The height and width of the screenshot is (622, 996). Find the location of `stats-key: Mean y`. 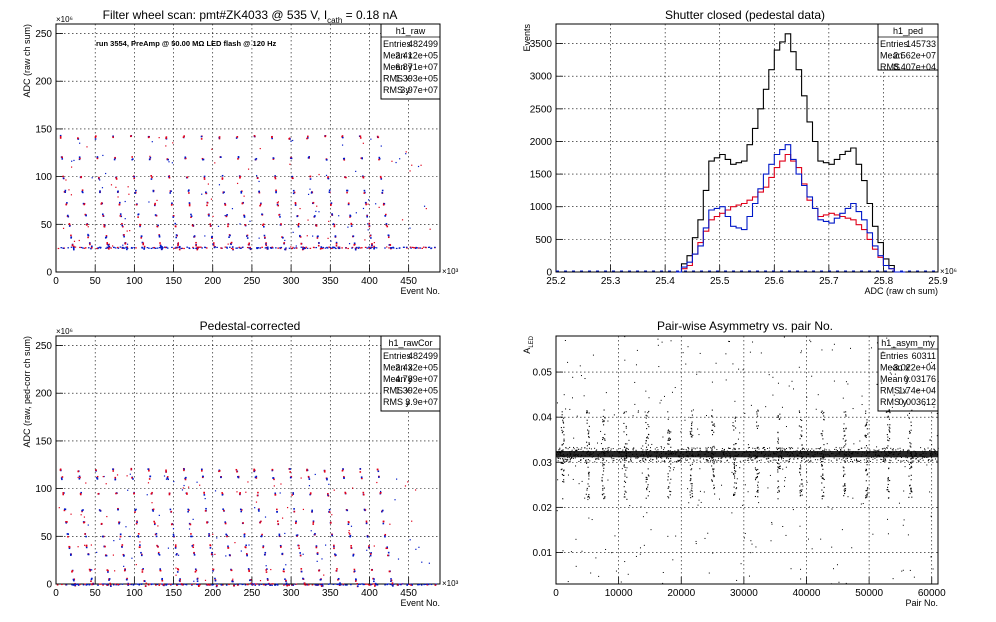

stats-key: Mean y is located at coordinates (398, 379).